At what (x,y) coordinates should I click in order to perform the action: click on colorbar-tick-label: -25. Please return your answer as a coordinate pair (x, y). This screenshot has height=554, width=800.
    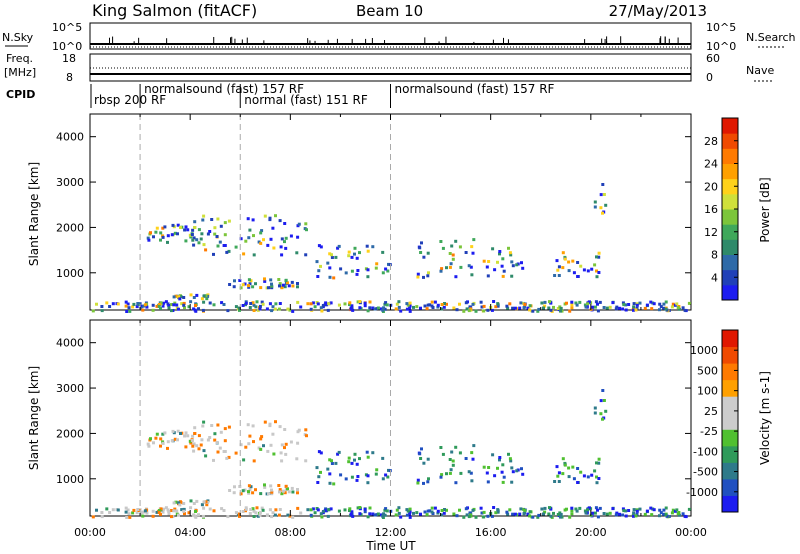
    Looking at the image, I should click on (709, 431).